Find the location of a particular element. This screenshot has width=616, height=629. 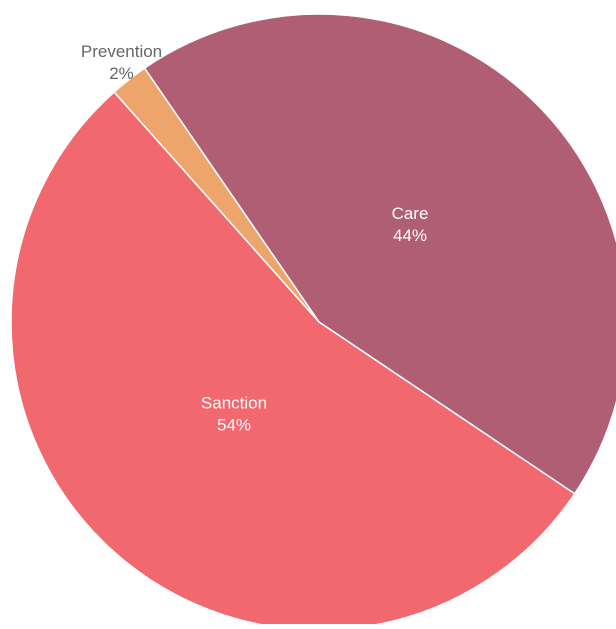

slice-label-prevention: Prevention is located at coordinates (121, 51).